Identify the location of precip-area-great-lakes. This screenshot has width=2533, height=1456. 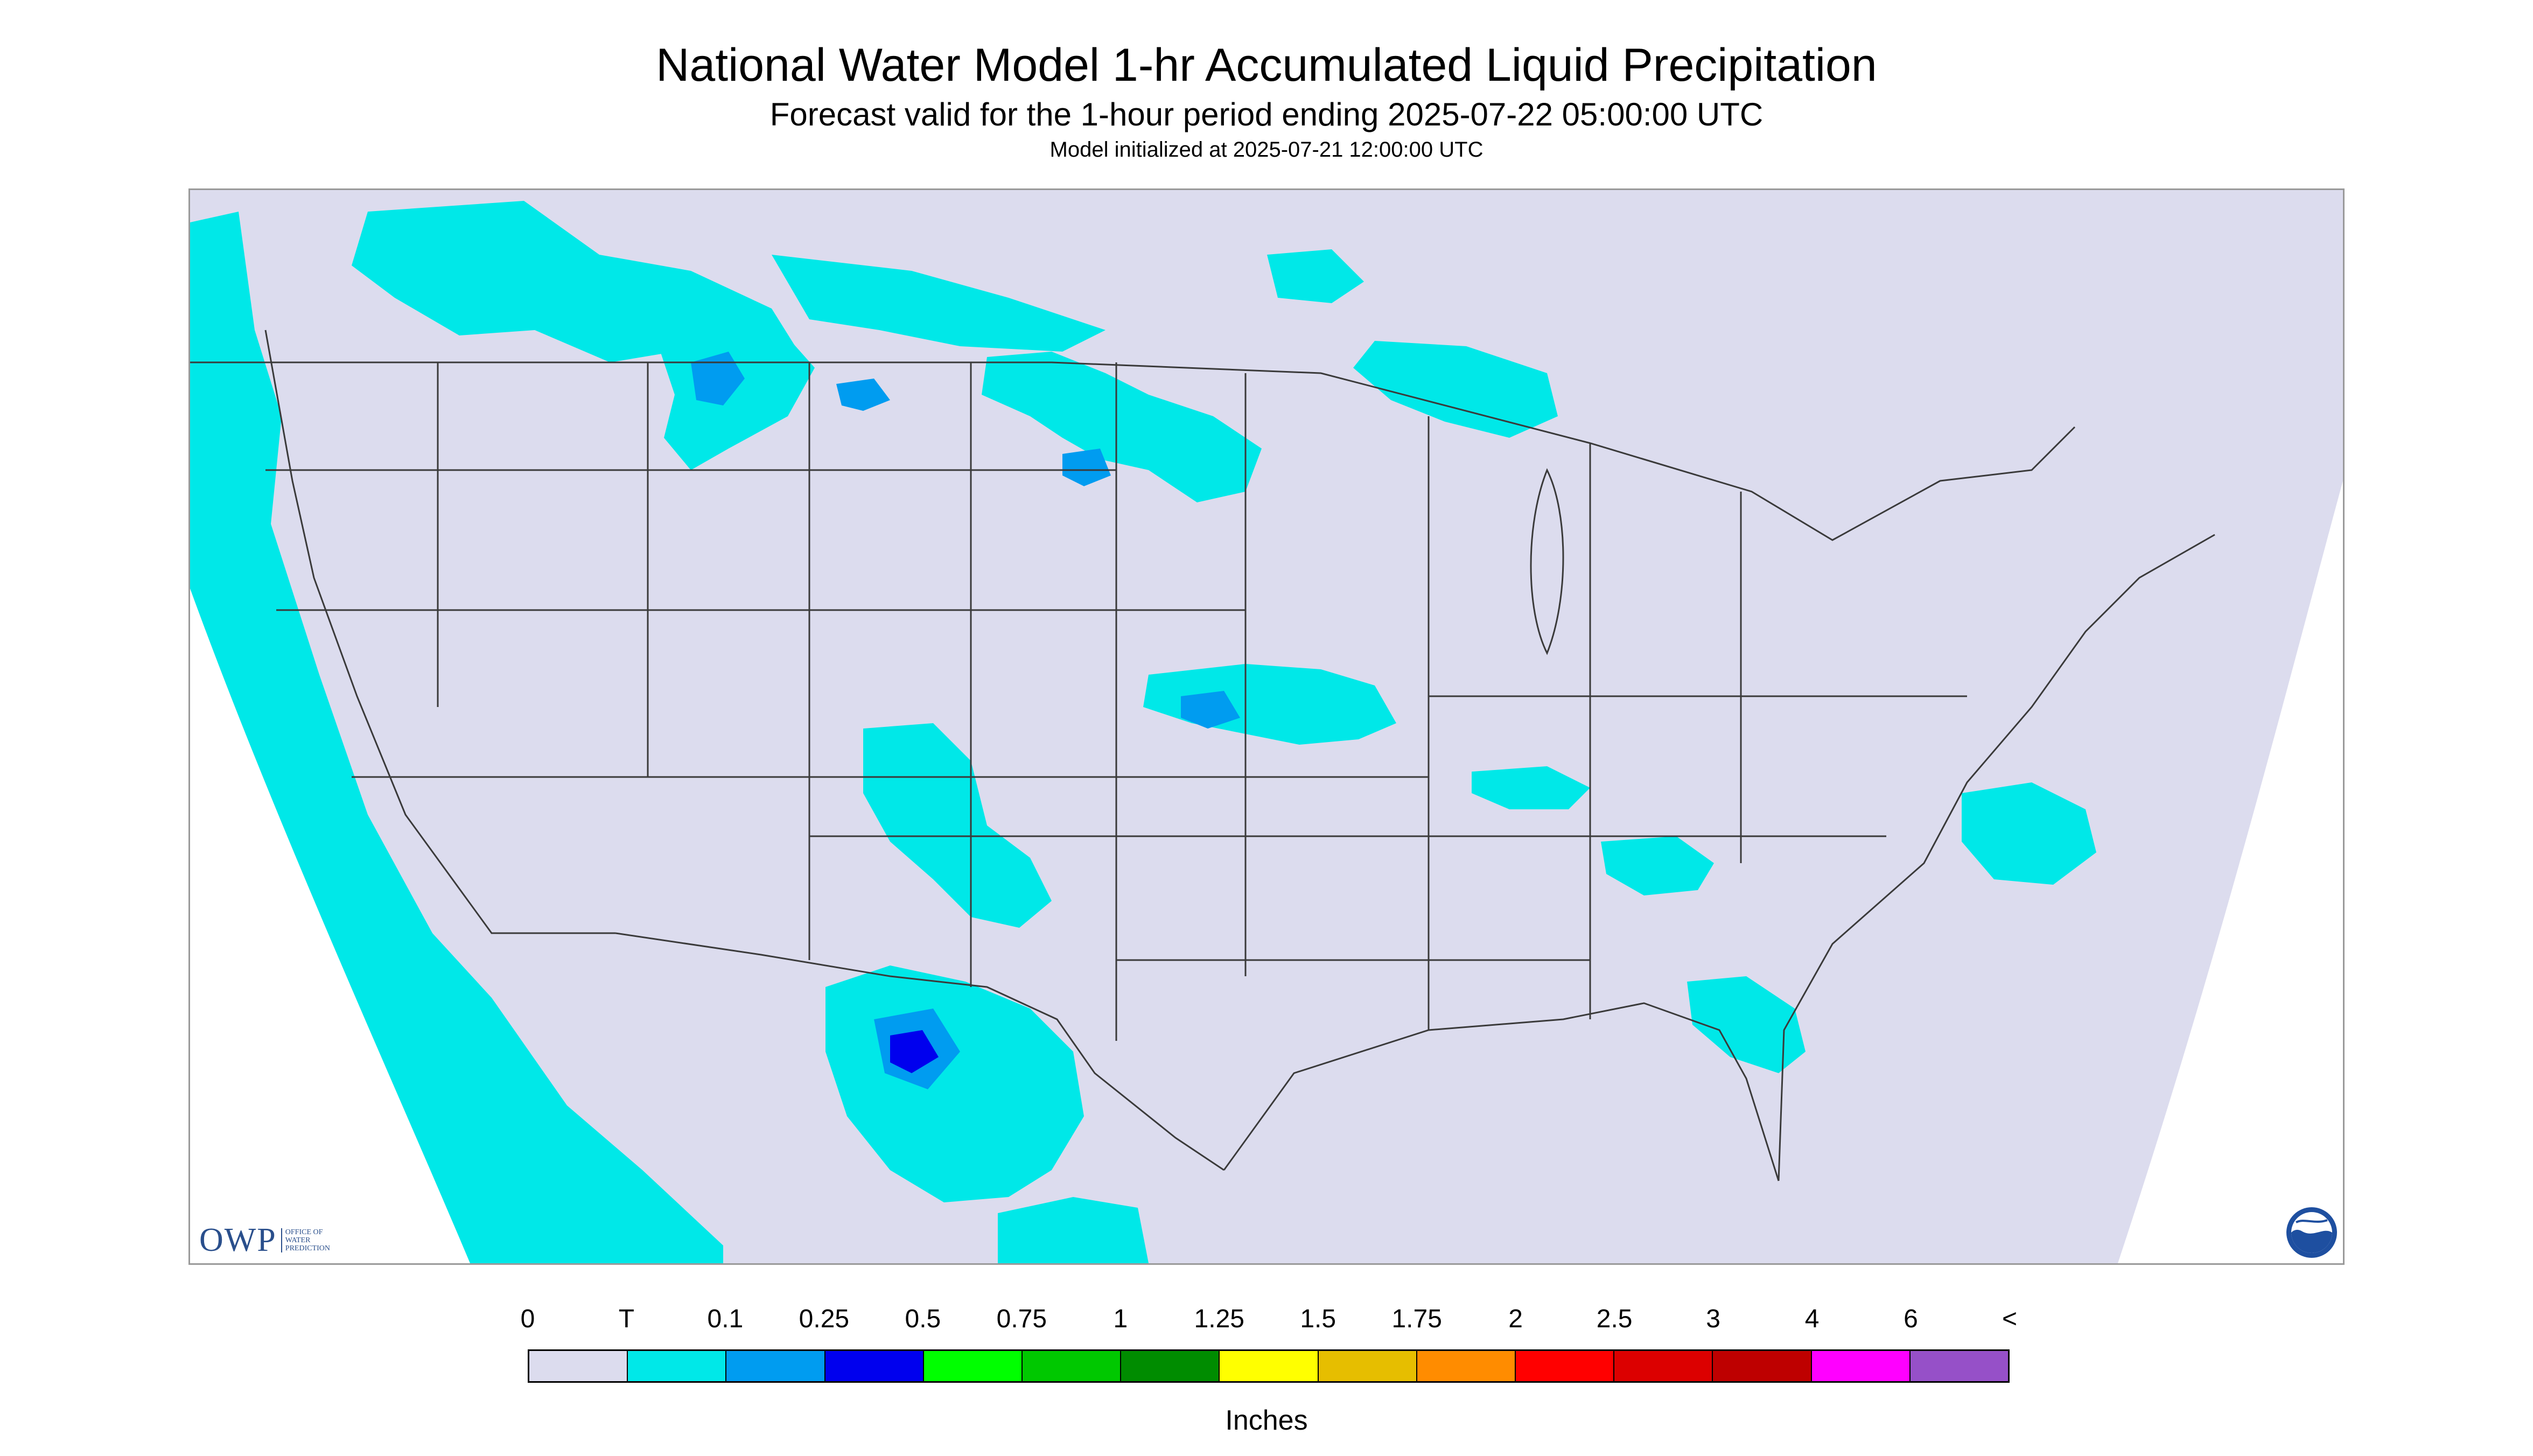
(1455, 389).